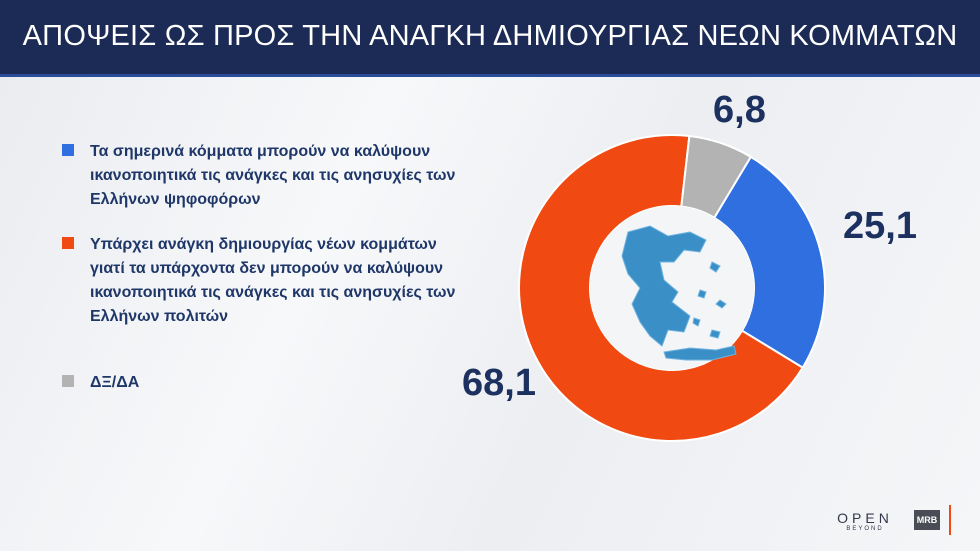  Describe the element at coordinates (880, 226) in the screenshot. I see `value-label: 25,1` at that location.